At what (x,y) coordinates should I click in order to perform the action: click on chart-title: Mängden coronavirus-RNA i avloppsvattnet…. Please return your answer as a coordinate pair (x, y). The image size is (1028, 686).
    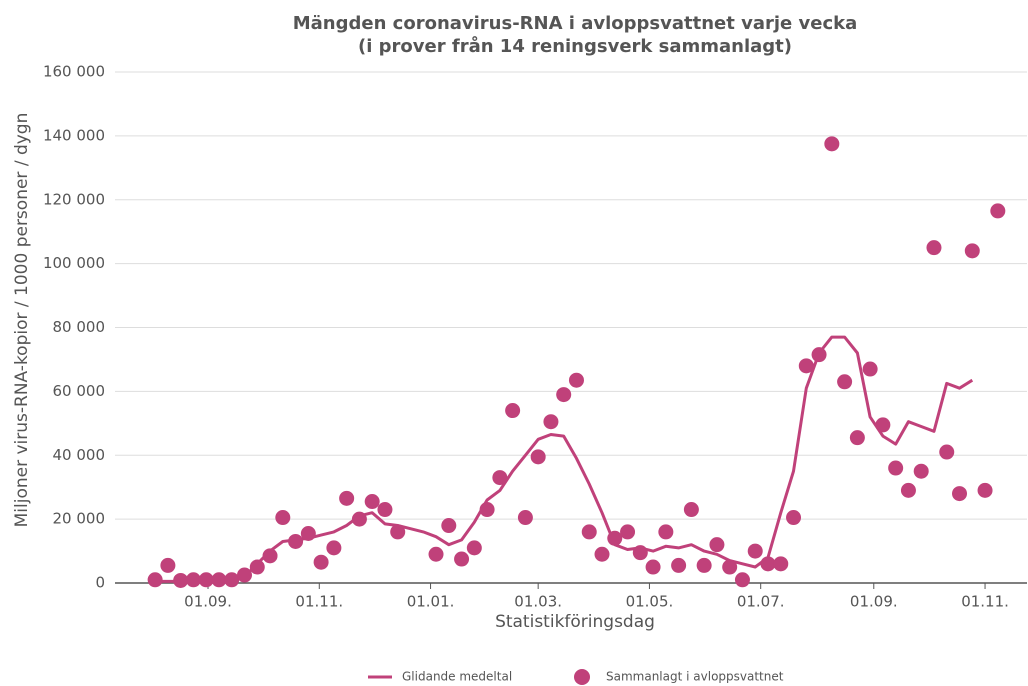
    Looking at the image, I should click on (575, 23).